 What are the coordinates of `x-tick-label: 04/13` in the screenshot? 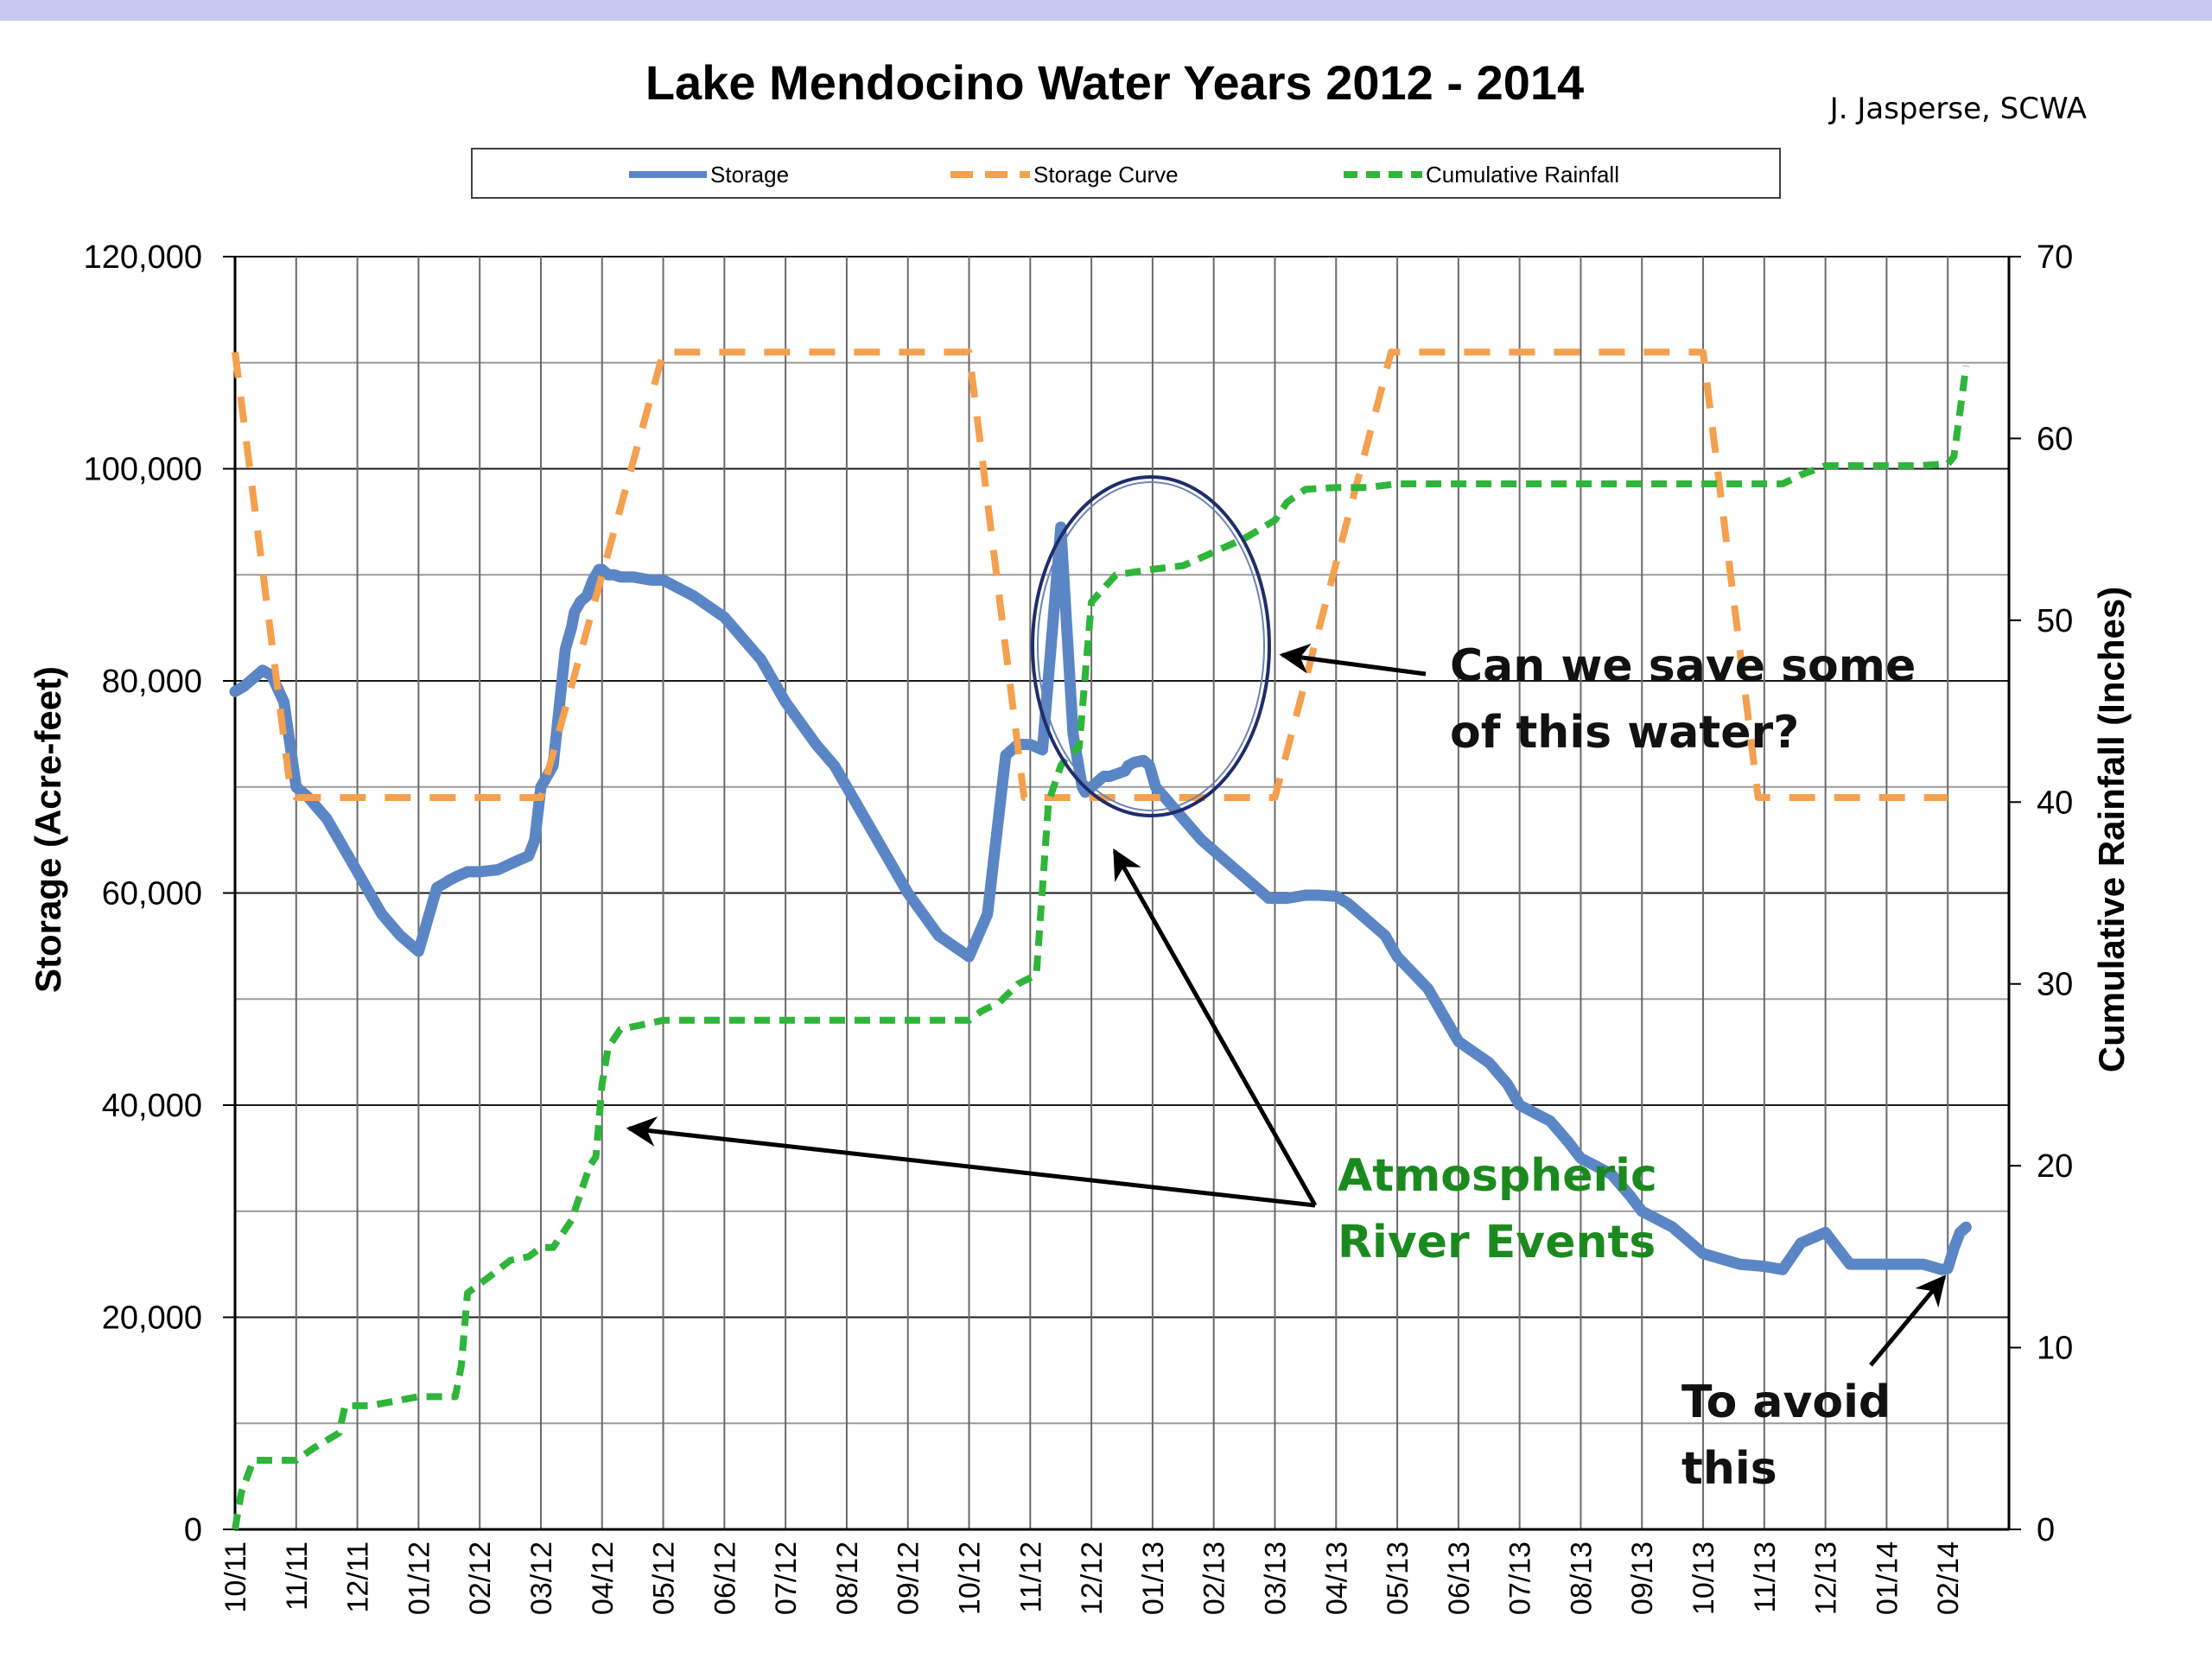 It's located at (1336, 1578).